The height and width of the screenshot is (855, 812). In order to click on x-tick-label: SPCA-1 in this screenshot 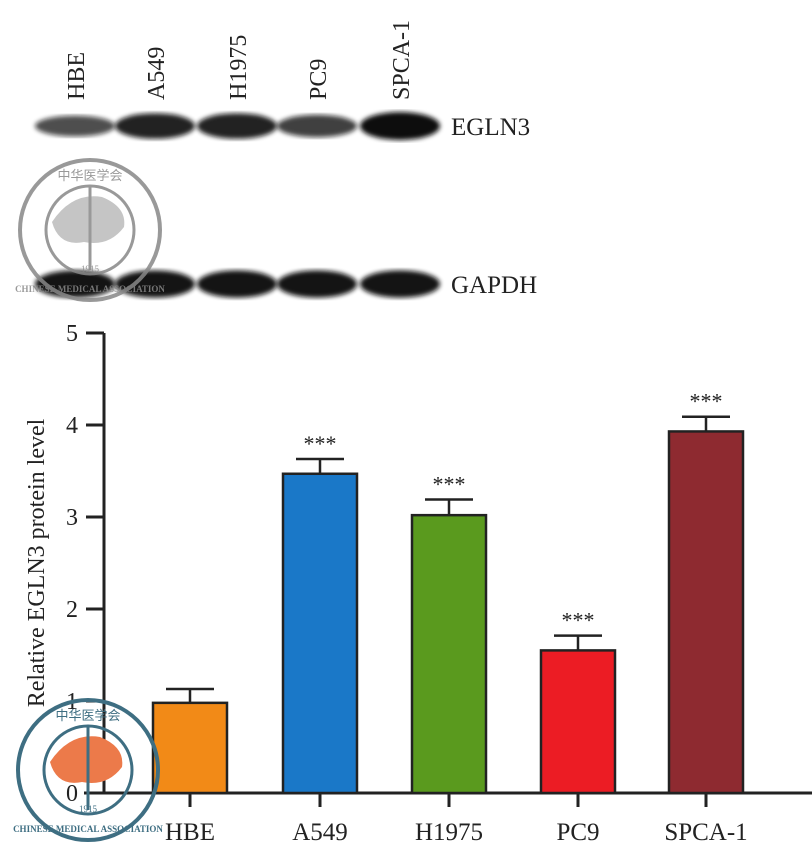, I will do `click(705, 832)`.